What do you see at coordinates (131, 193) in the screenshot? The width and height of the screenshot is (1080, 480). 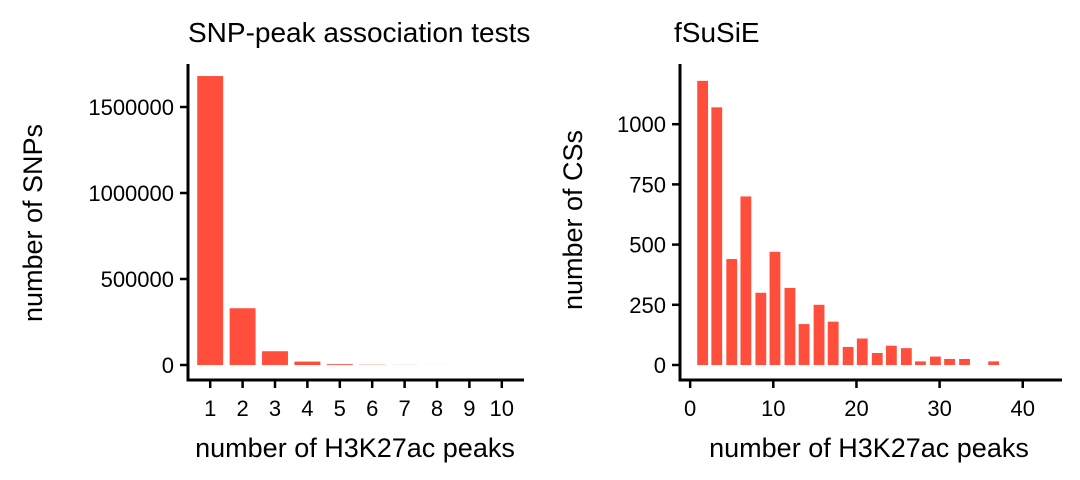 I see `y-tick-label: 1000000` at bounding box center [131, 193].